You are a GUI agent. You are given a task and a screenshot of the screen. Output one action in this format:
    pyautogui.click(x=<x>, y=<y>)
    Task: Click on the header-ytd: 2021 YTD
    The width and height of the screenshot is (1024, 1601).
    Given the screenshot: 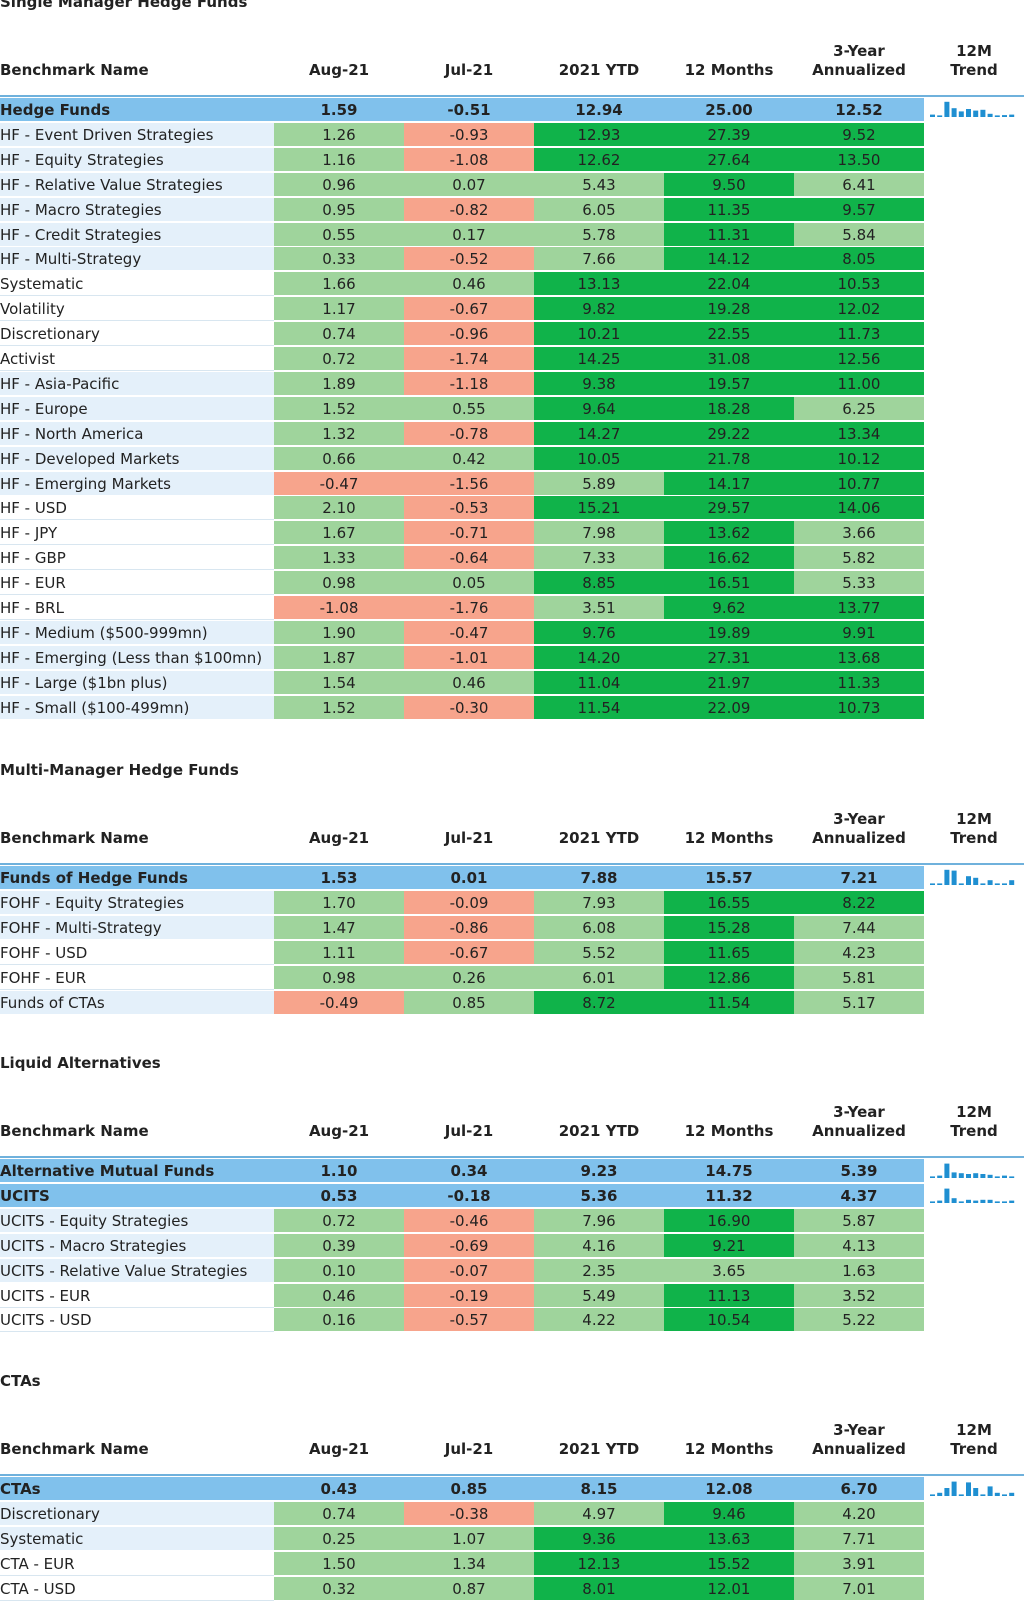 What is the action you would take?
    pyautogui.click(x=599, y=838)
    